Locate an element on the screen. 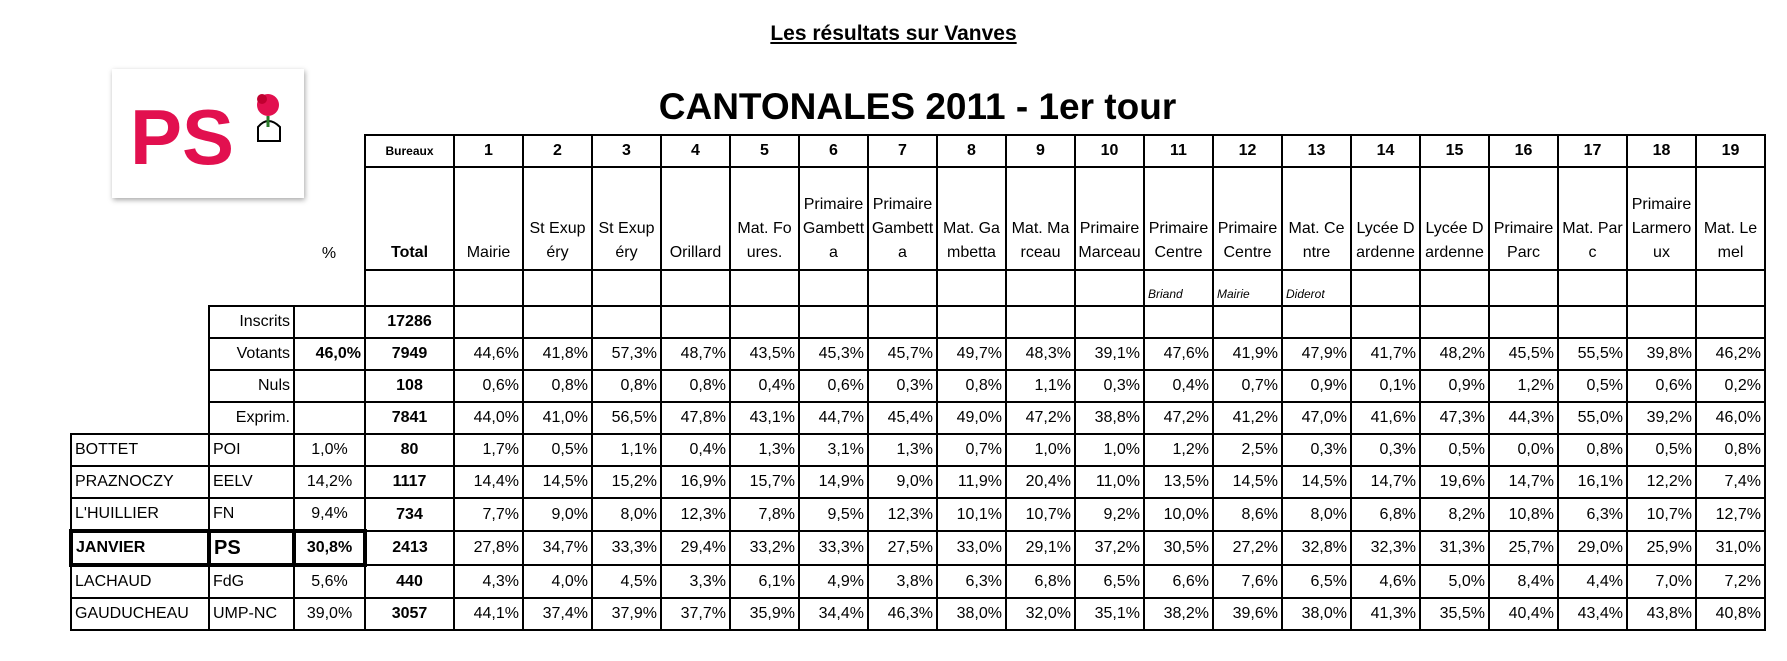 The height and width of the screenshot is (661, 1787). candidate-name: JANVIER is located at coordinates (140, 548).